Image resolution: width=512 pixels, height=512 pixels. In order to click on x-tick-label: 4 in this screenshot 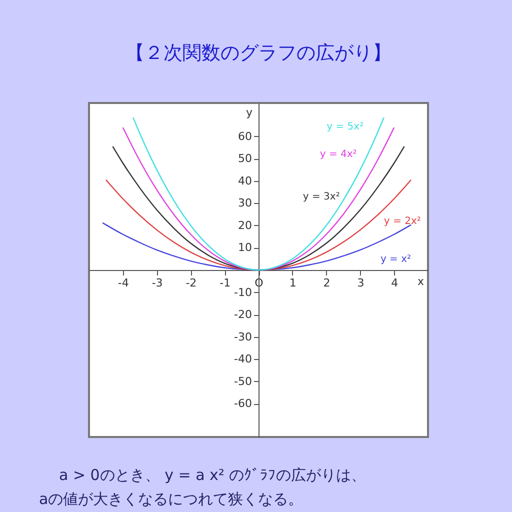, I will do `click(394, 283)`.